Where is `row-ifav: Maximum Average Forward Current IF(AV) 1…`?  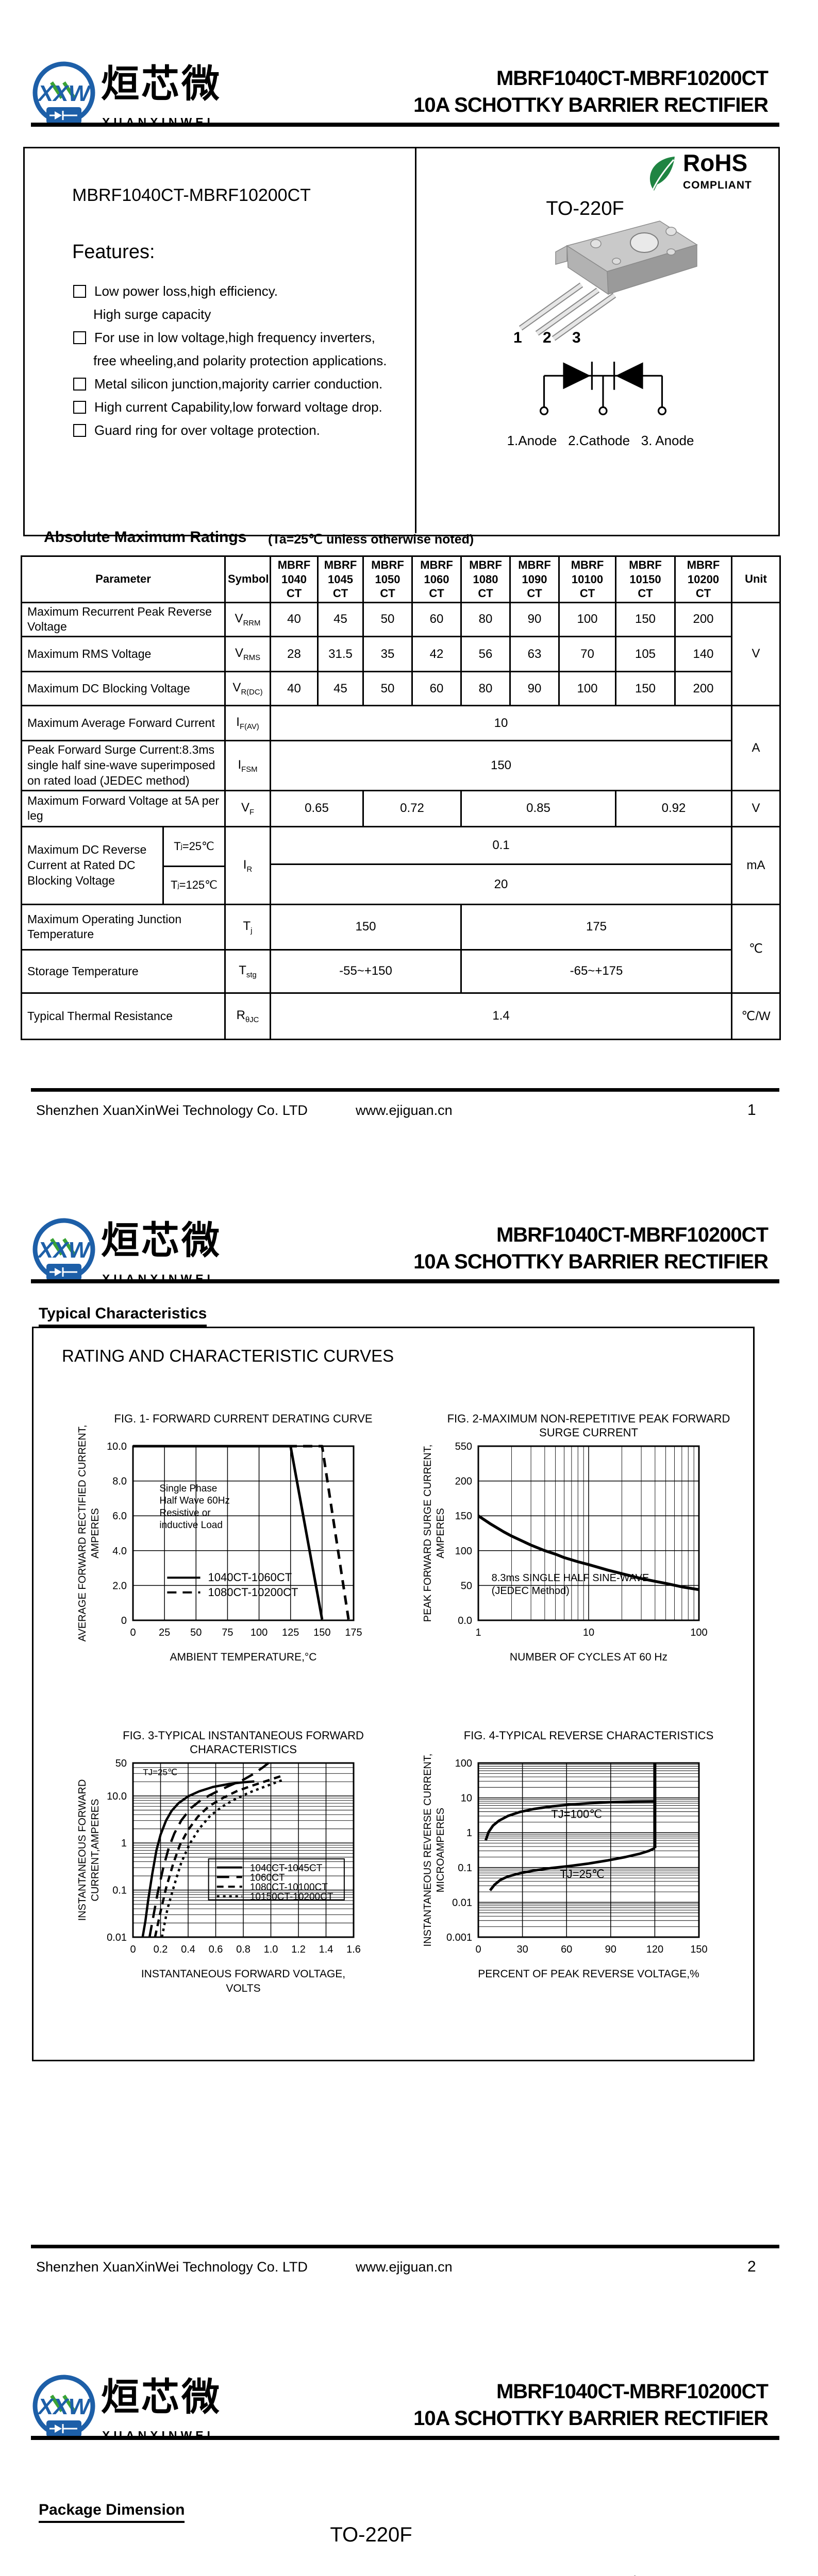 row-ifav: Maximum Average Forward Current IF(AV) 1… is located at coordinates (401, 748).